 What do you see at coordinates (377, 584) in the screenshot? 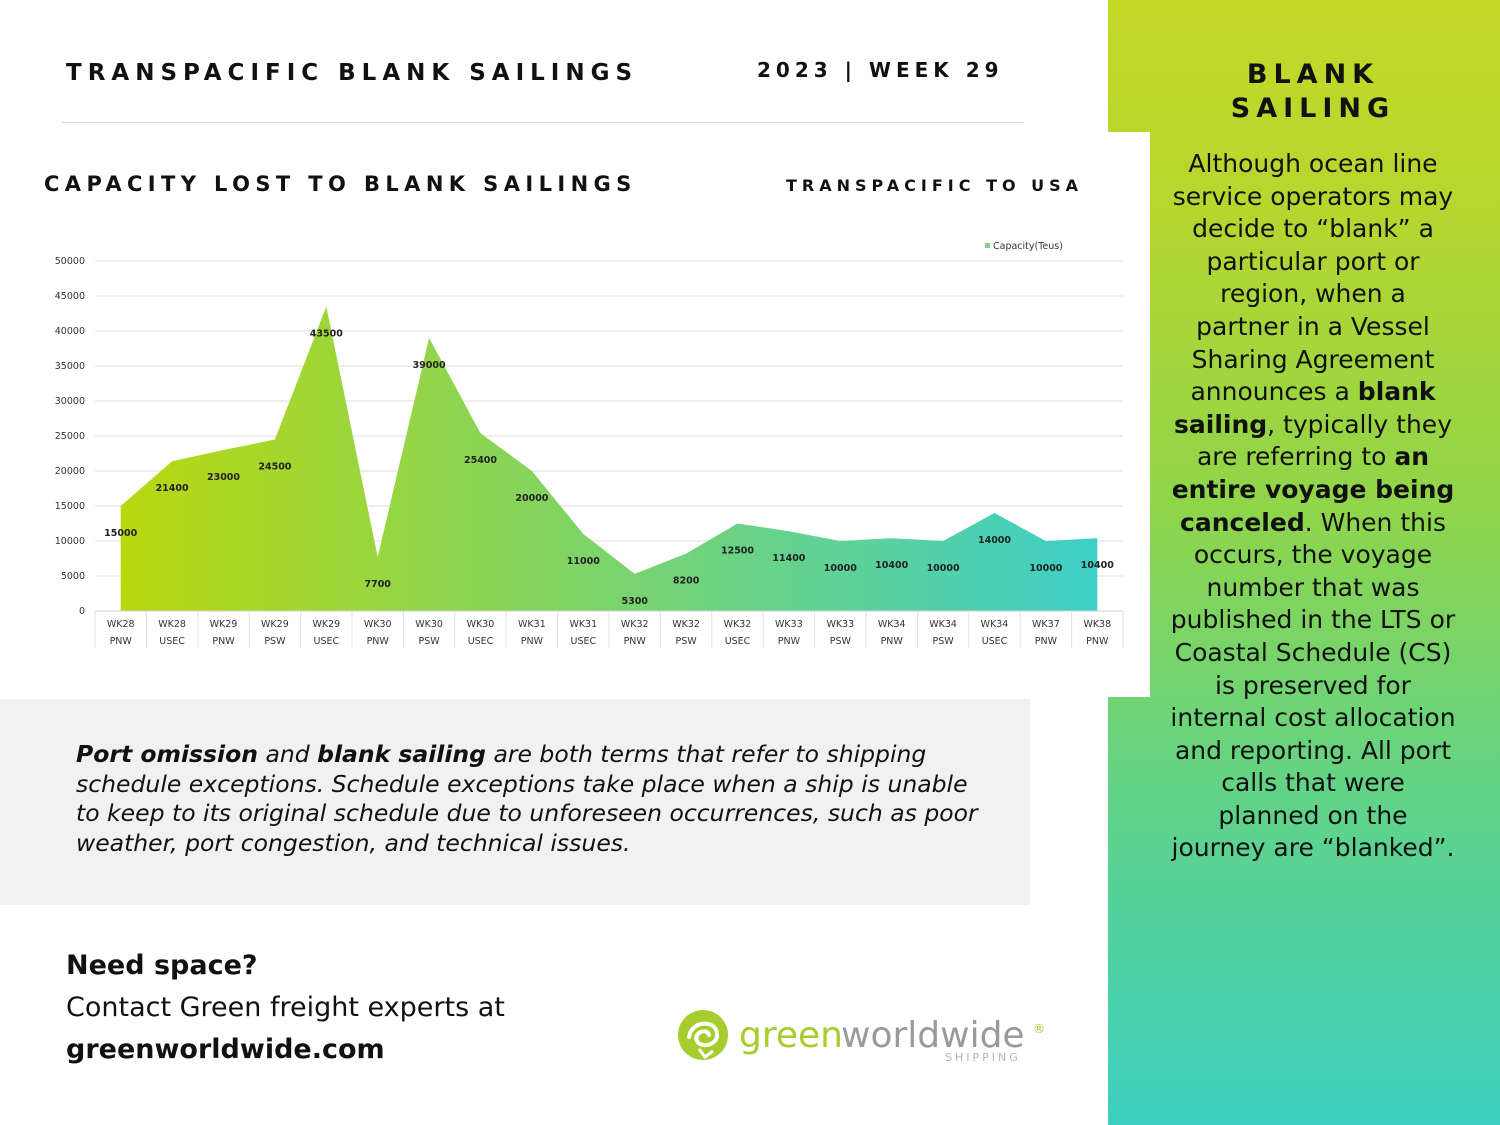
I see `data-label: 7700` at bounding box center [377, 584].